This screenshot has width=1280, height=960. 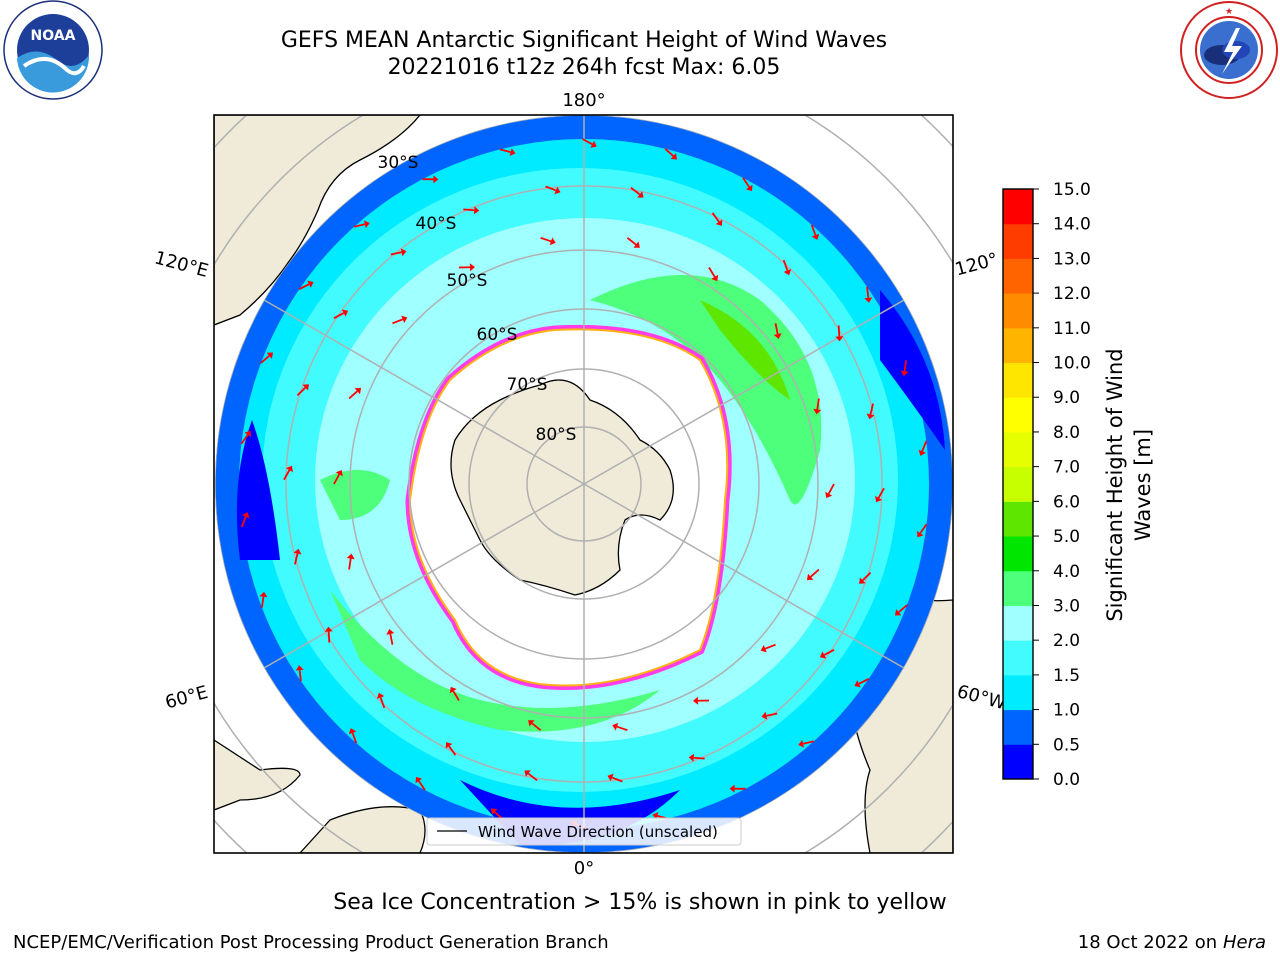 What do you see at coordinates (584, 868) in the screenshot?
I see `lon-label-0: 0°` at bounding box center [584, 868].